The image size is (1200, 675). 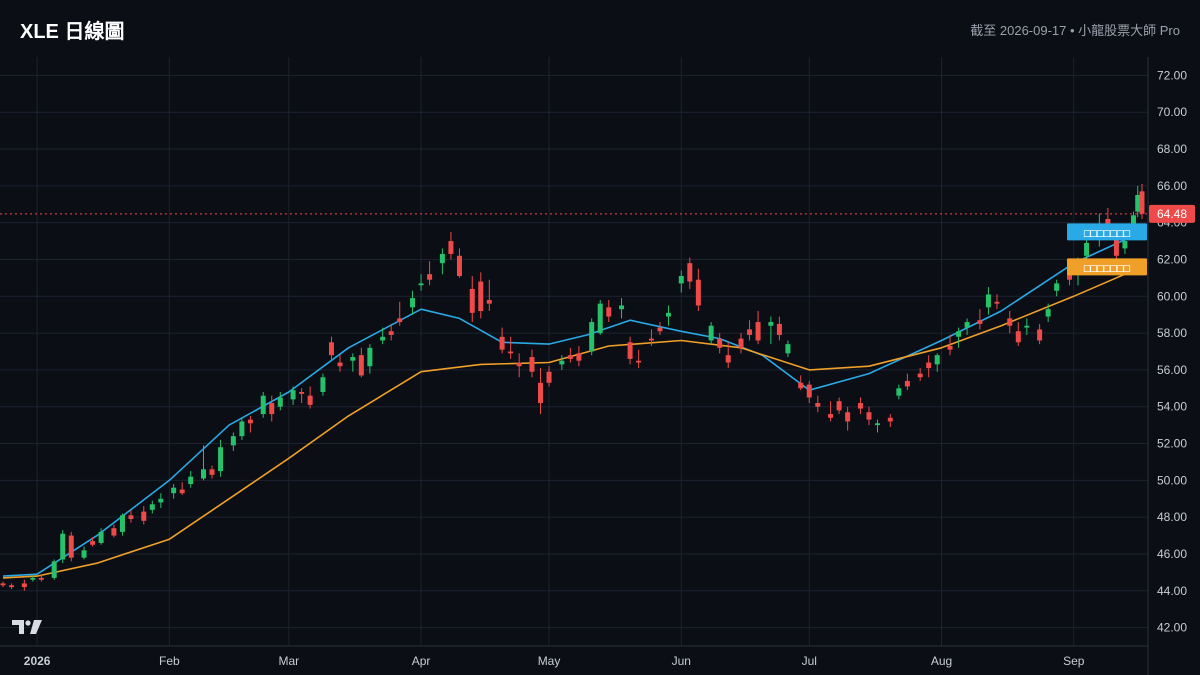 I want to click on y-tick-label: 42.00, so click(x=1172, y=628).